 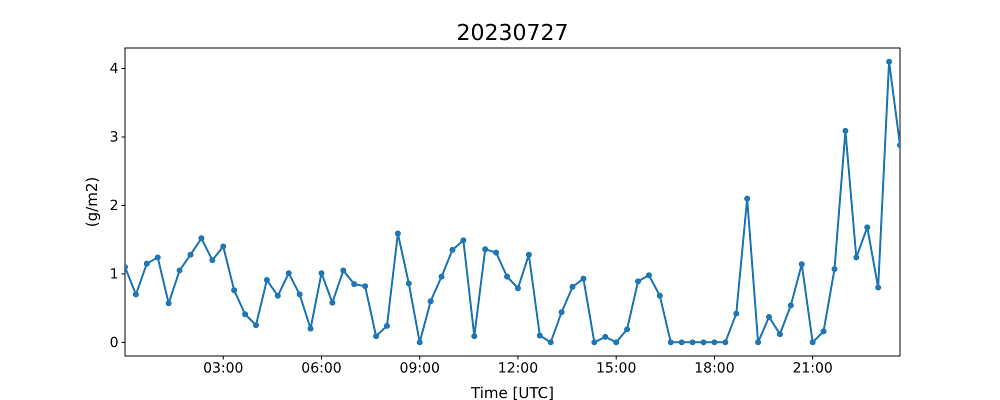 What do you see at coordinates (420, 368) in the screenshot?
I see `x-tick-label: 09:00` at bounding box center [420, 368].